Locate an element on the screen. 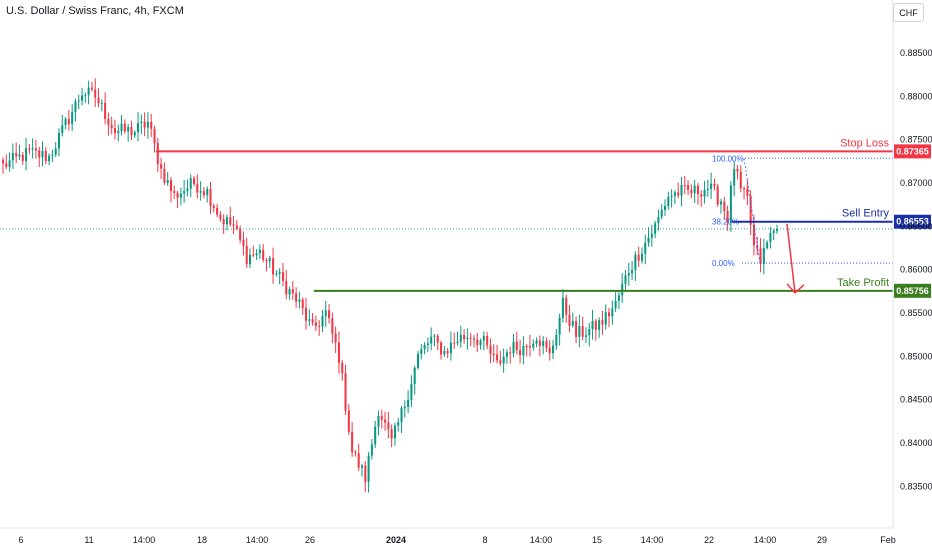 The width and height of the screenshot is (932, 550). y-tick-label: 0.83500 is located at coordinates (916, 486).